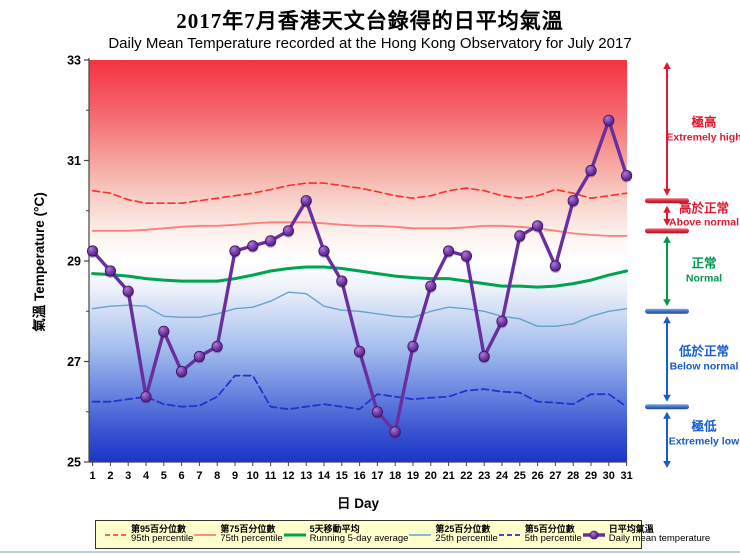 Image resolution: width=740 pixels, height=555 pixels. What do you see at coordinates (703, 351) in the screenshot?
I see `zone-label-chinese: 低於正常` at bounding box center [703, 351].